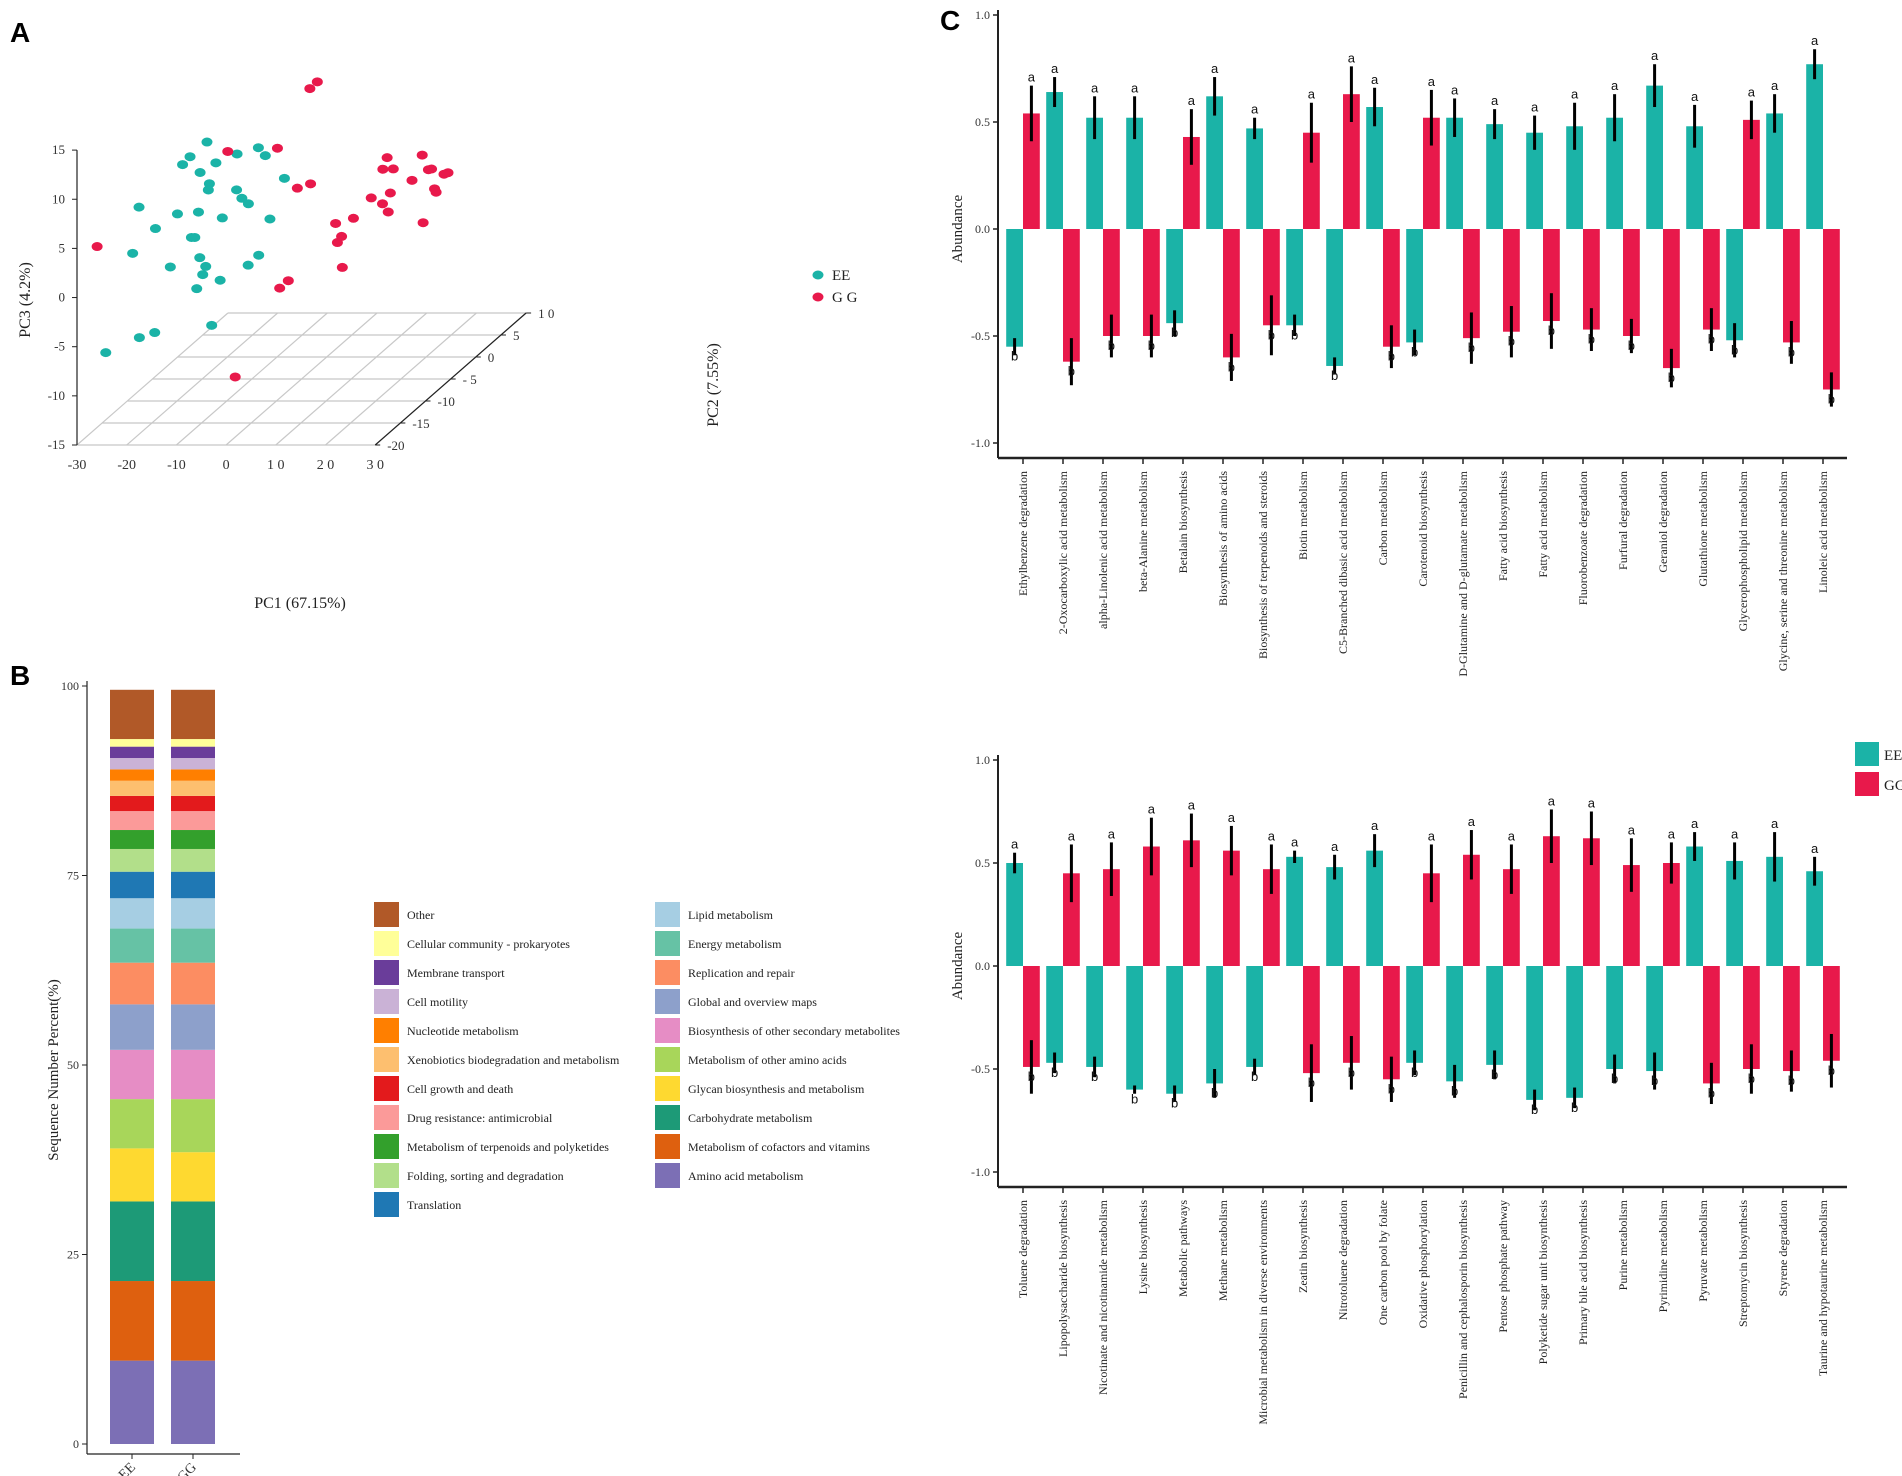 The width and height of the screenshot is (1902, 1476). Describe the element at coordinates (1183, 522) in the screenshot. I see `abund-x-tick-label: Betalain biosynthesis` at that location.